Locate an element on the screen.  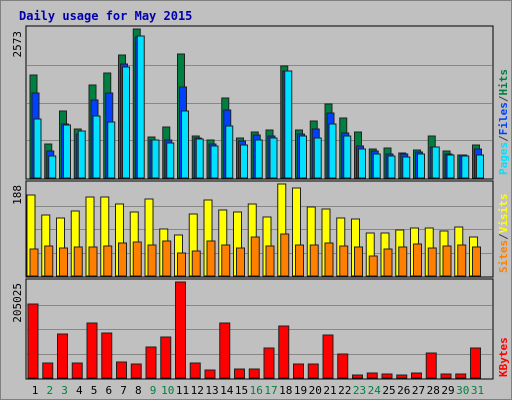
x-tick-label: 31 is located at coordinates (477, 390).